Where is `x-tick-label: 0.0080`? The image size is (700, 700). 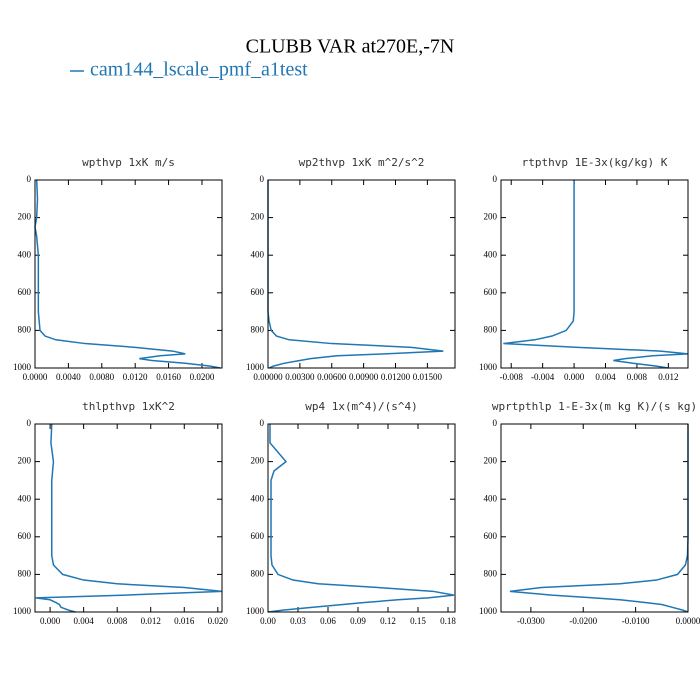 x-tick-label: 0.0080 is located at coordinates (101, 377).